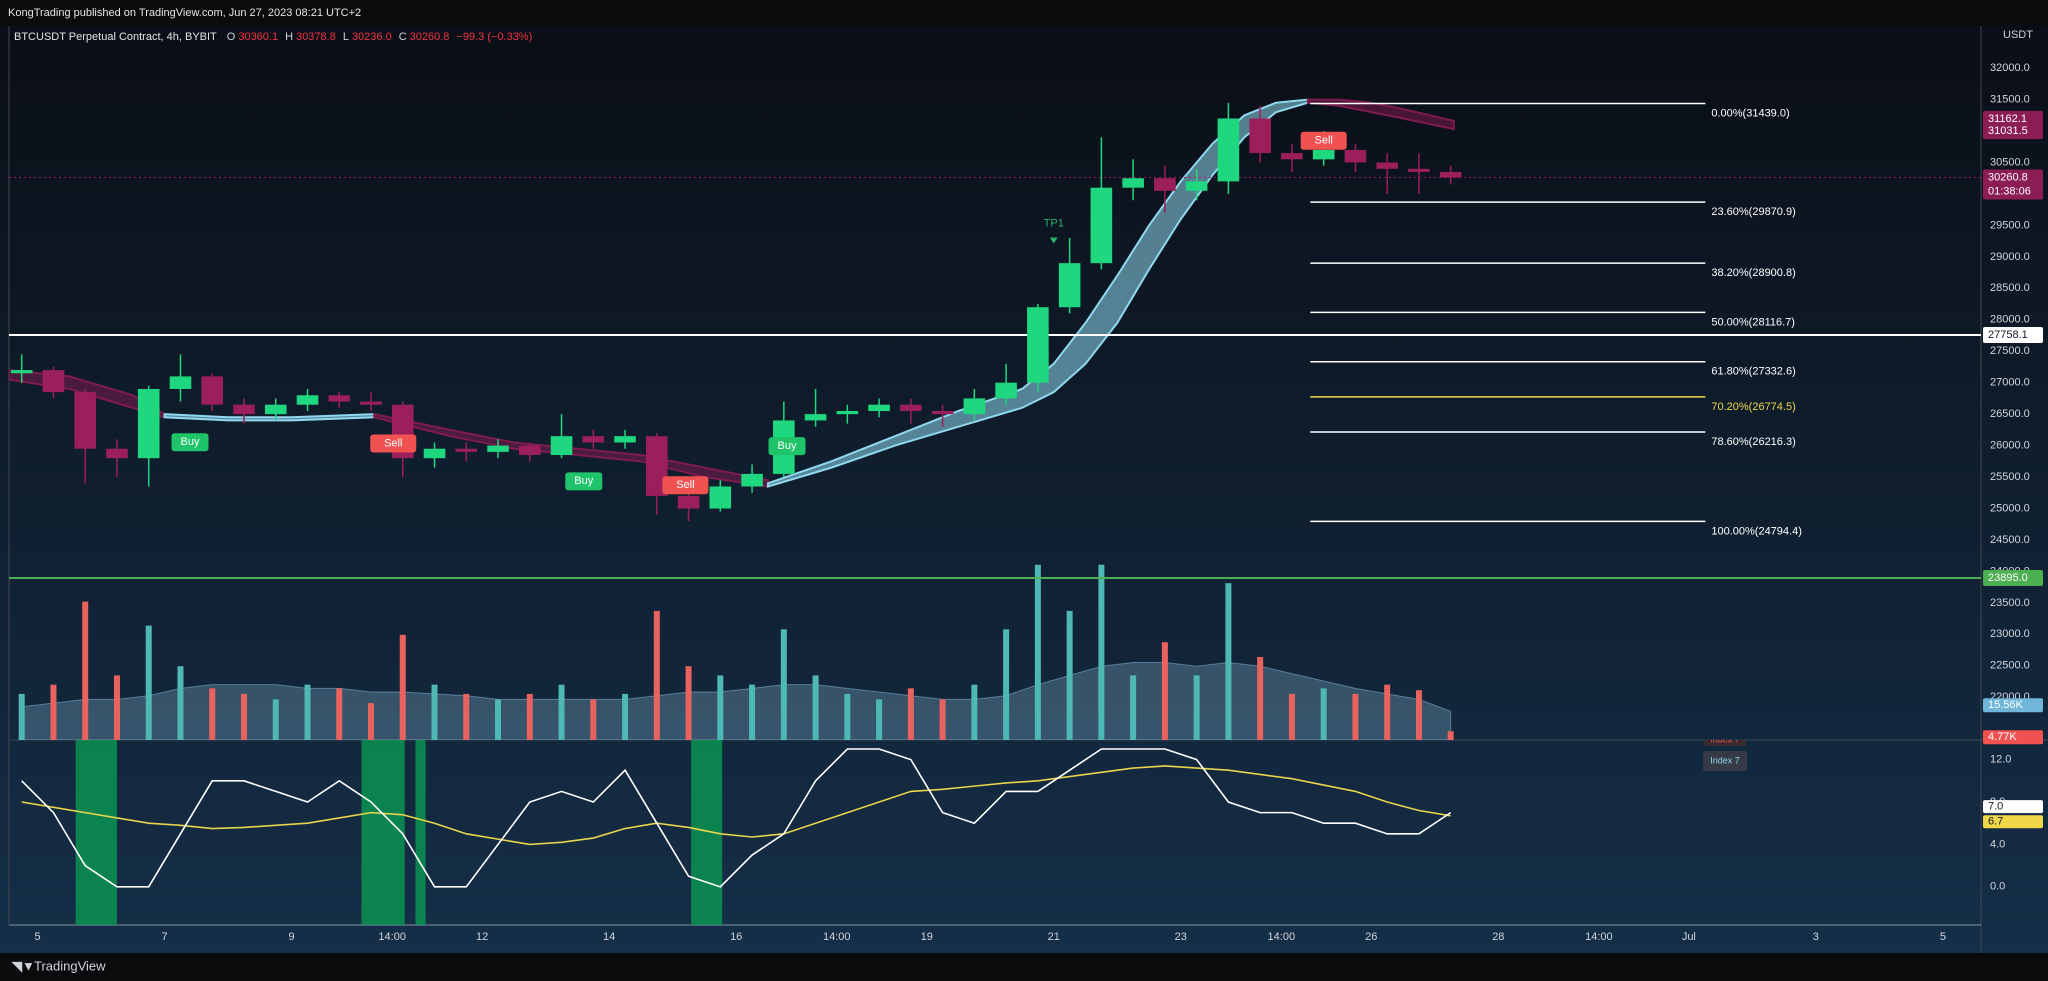  Describe the element at coordinates (2010, 288) in the screenshot. I see `y-tick-label: 28500.0` at that location.